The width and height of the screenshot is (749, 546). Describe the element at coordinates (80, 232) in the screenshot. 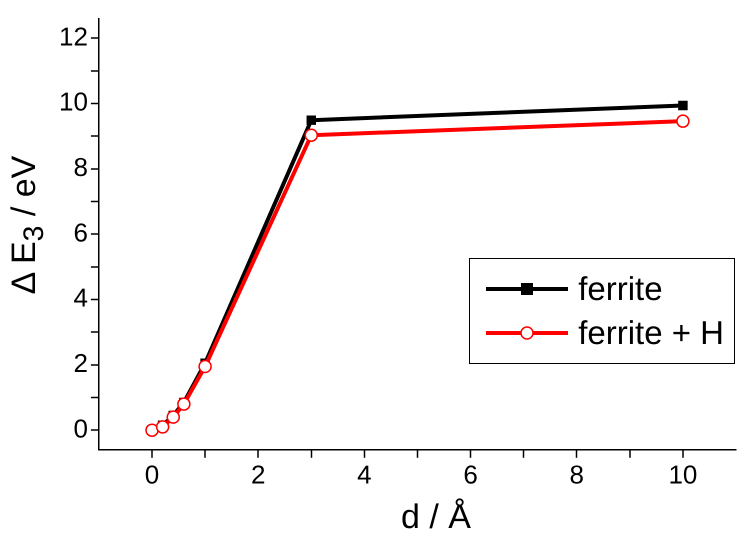

I see `y-tick-label: 6` at that location.